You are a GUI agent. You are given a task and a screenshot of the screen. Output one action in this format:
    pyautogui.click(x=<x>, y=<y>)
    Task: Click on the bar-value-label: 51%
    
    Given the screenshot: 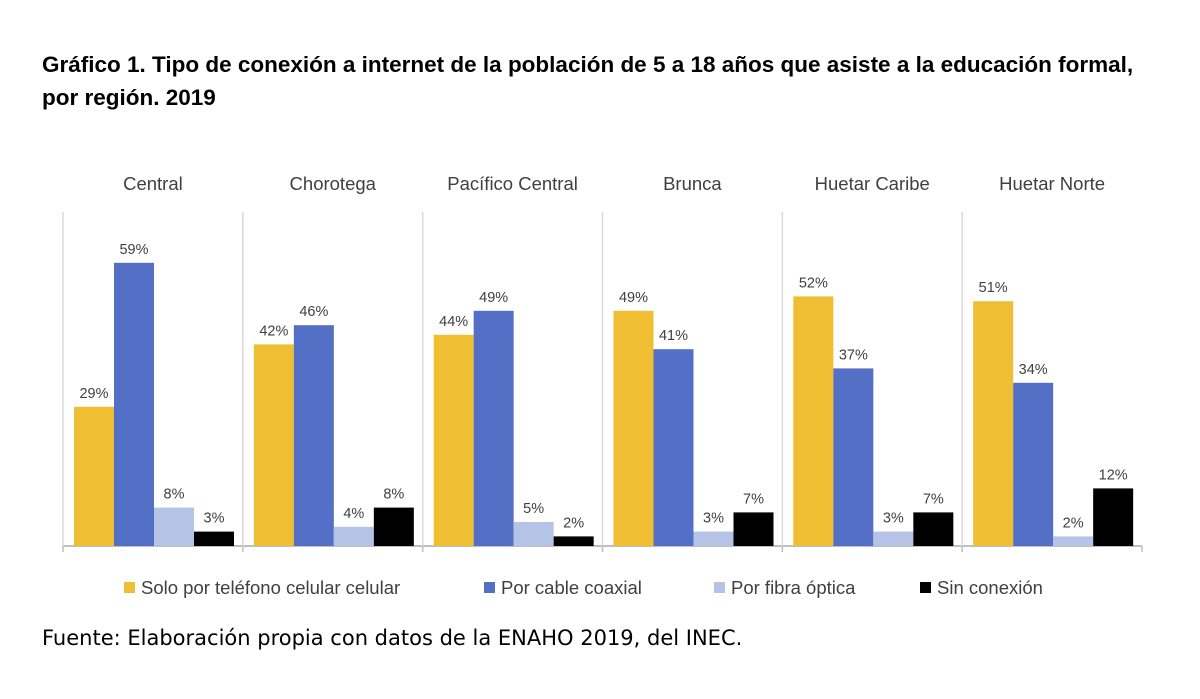 What is the action you would take?
    pyautogui.click(x=993, y=288)
    